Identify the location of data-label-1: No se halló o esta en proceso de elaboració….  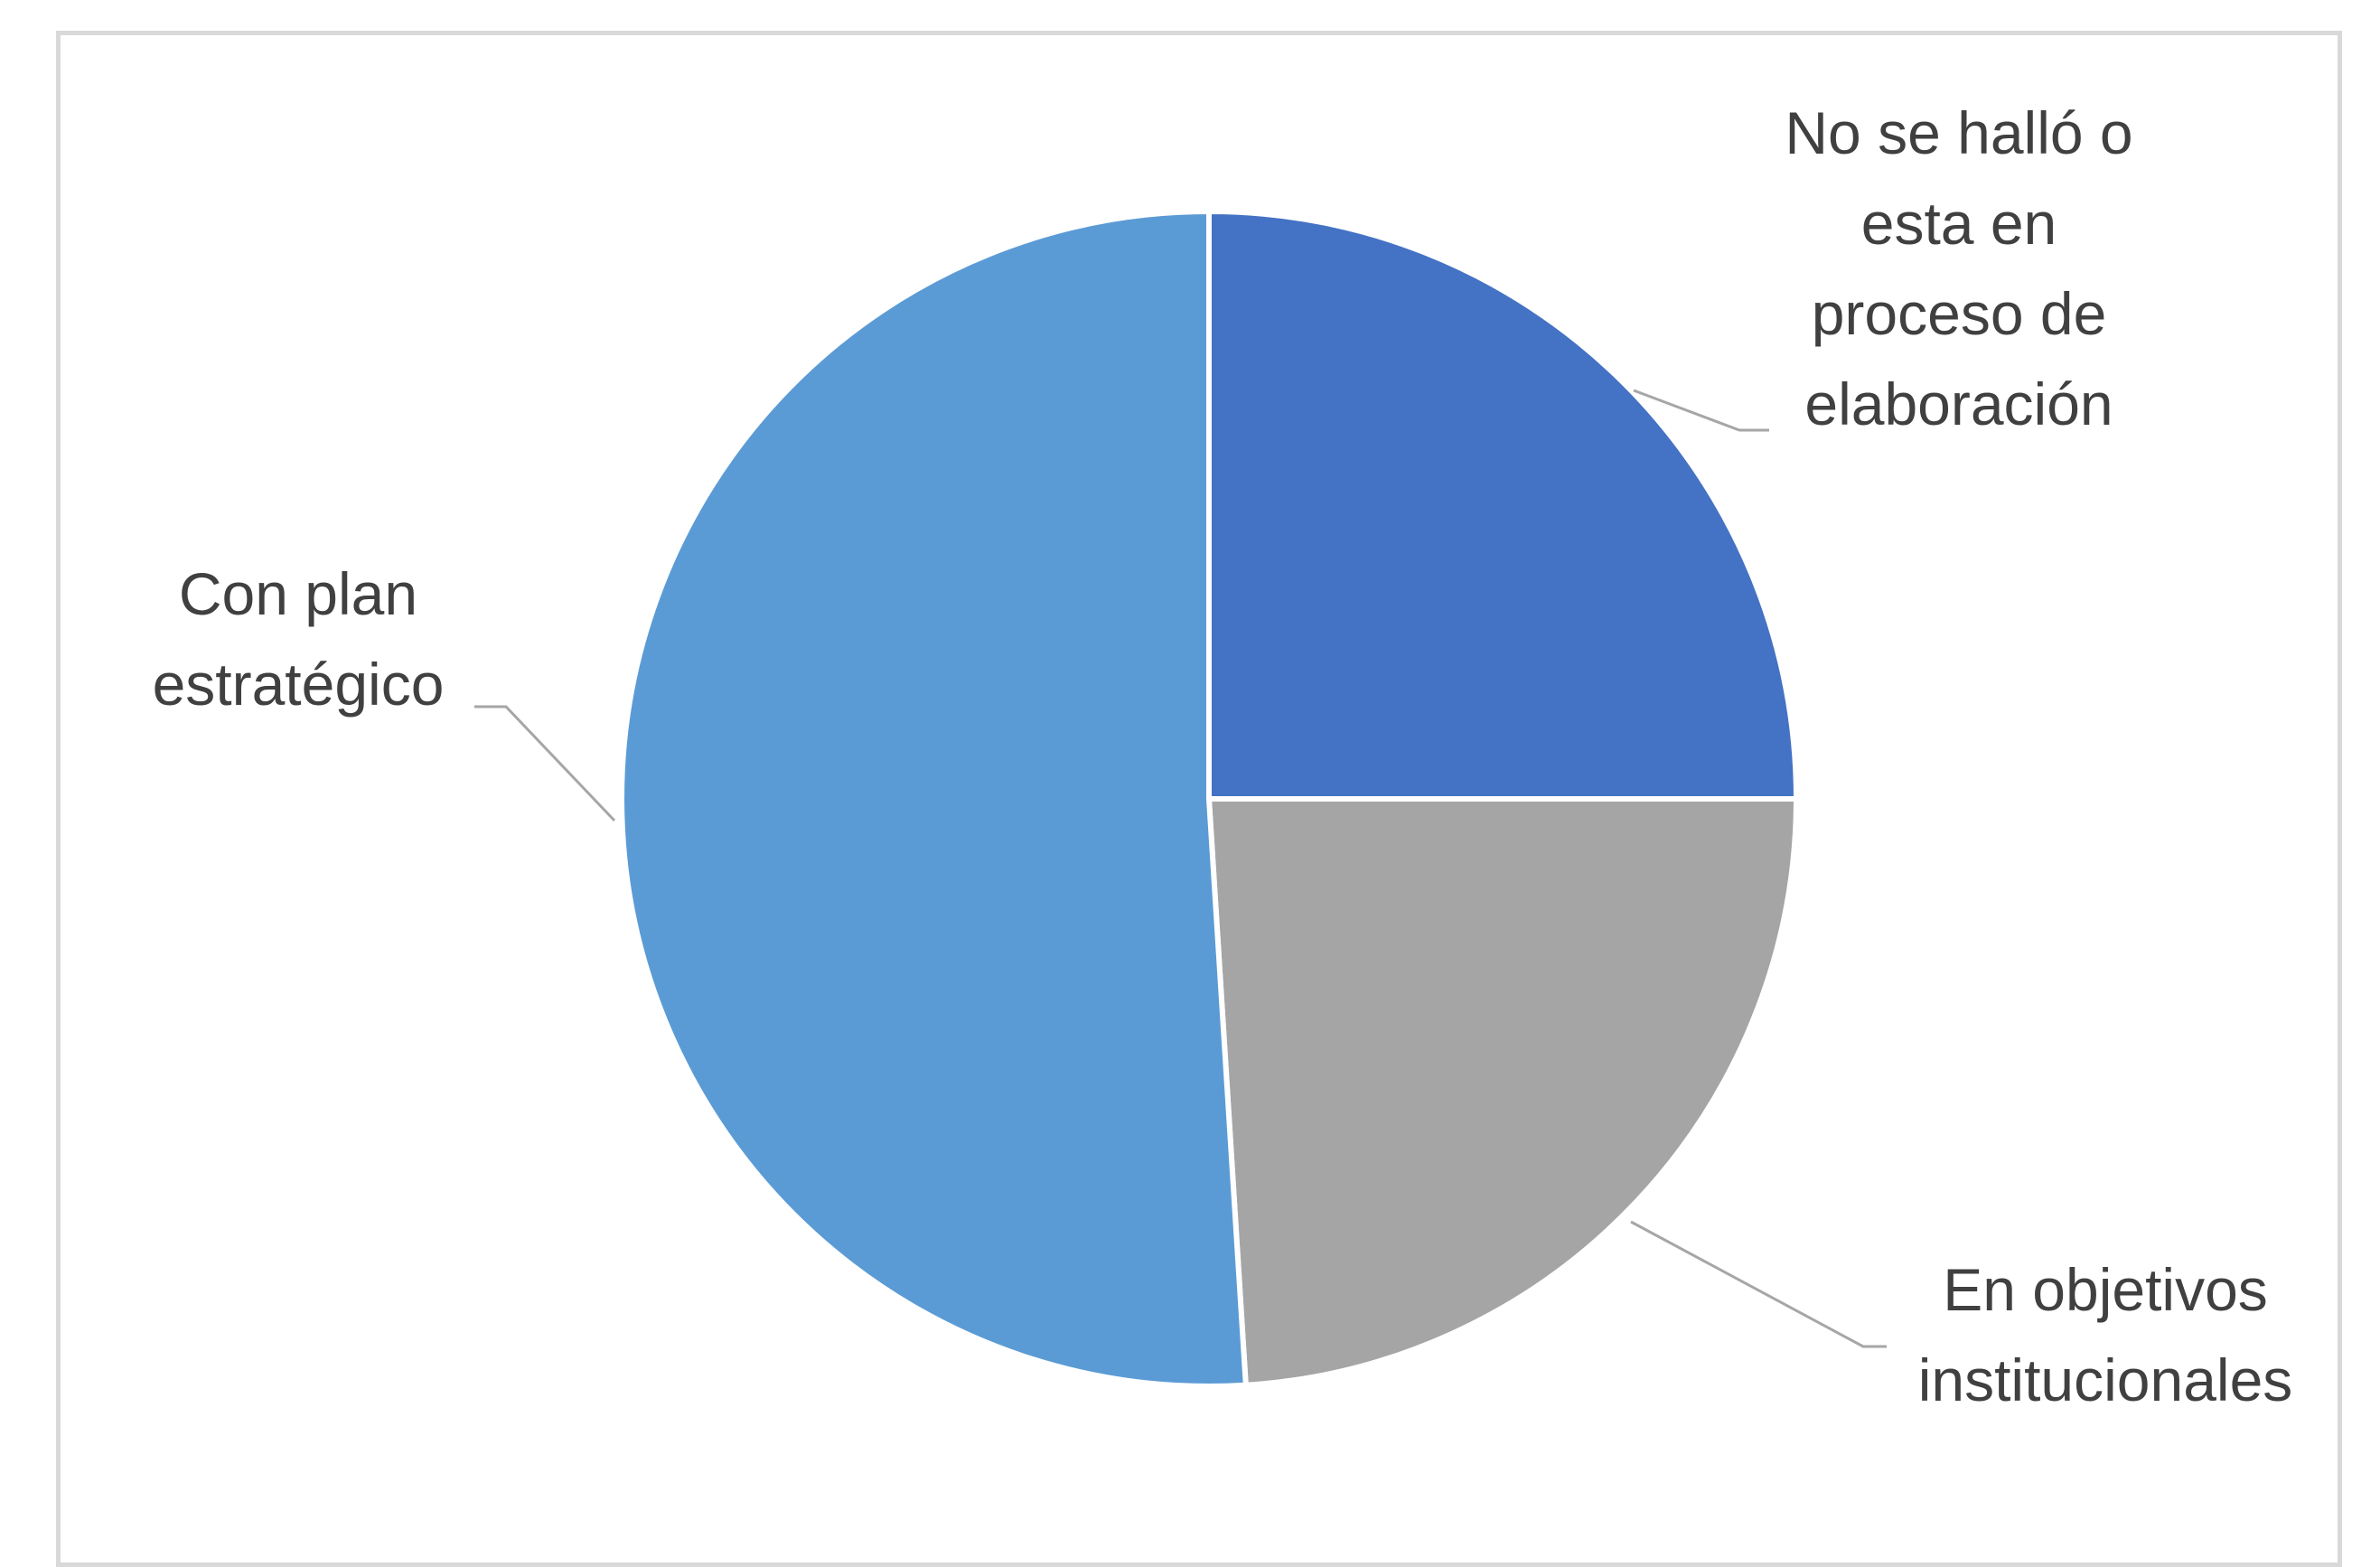
(1958, 268).